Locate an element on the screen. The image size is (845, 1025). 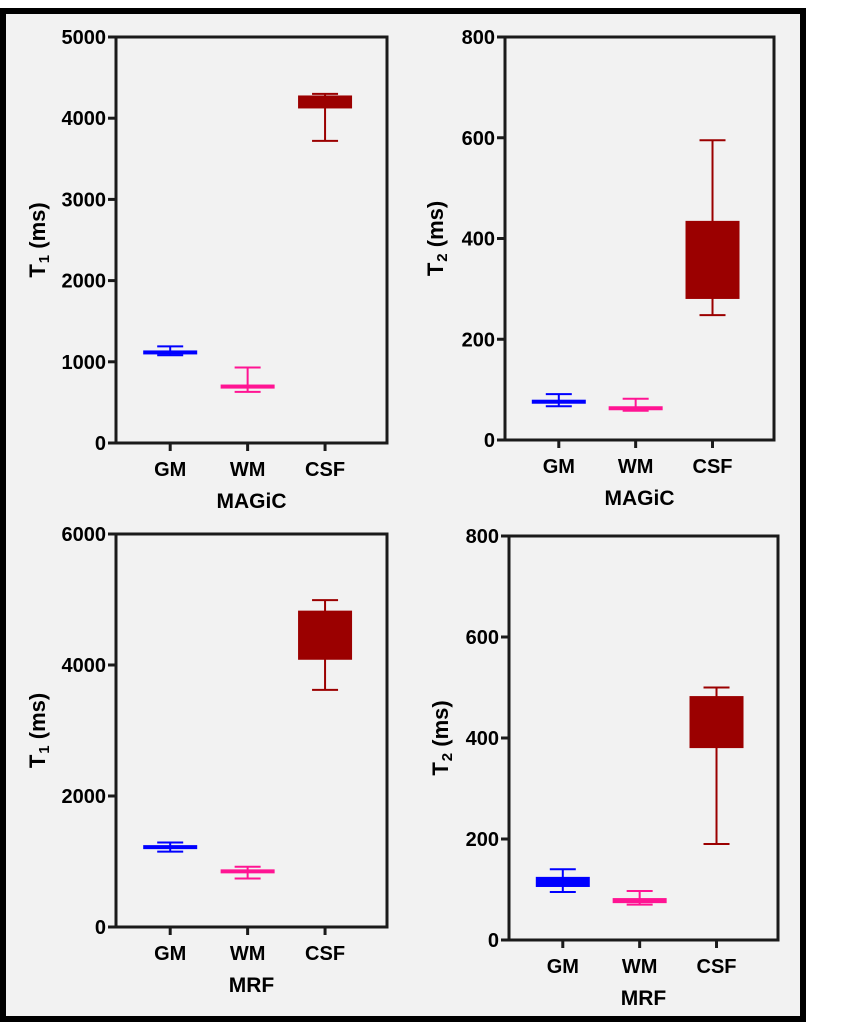
y-tick-label: 3000 is located at coordinates (84, 200).